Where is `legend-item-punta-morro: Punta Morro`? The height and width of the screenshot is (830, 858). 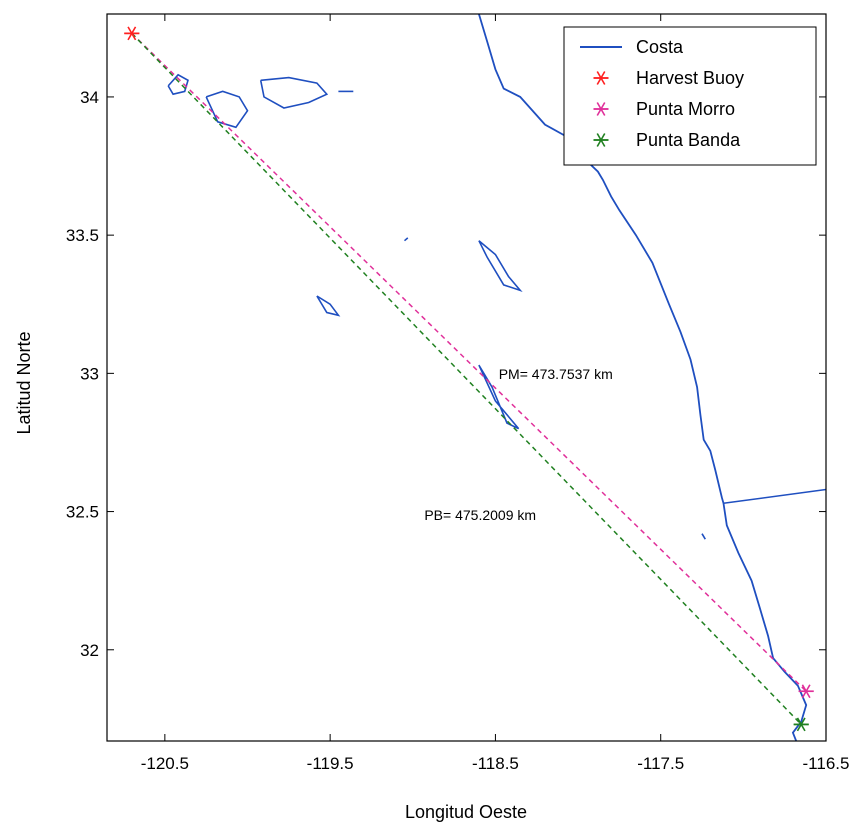 legend-item-punta-morro: Punta Morro is located at coordinates (664, 109).